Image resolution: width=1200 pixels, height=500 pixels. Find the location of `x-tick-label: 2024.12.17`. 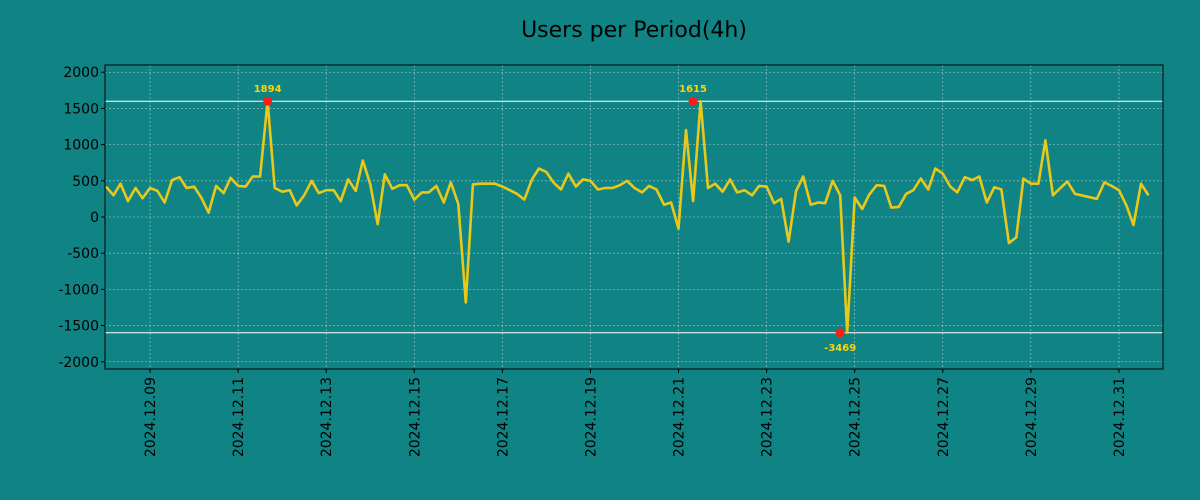

x-tick-label: 2024.12.17 is located at coordinates (503, 417).